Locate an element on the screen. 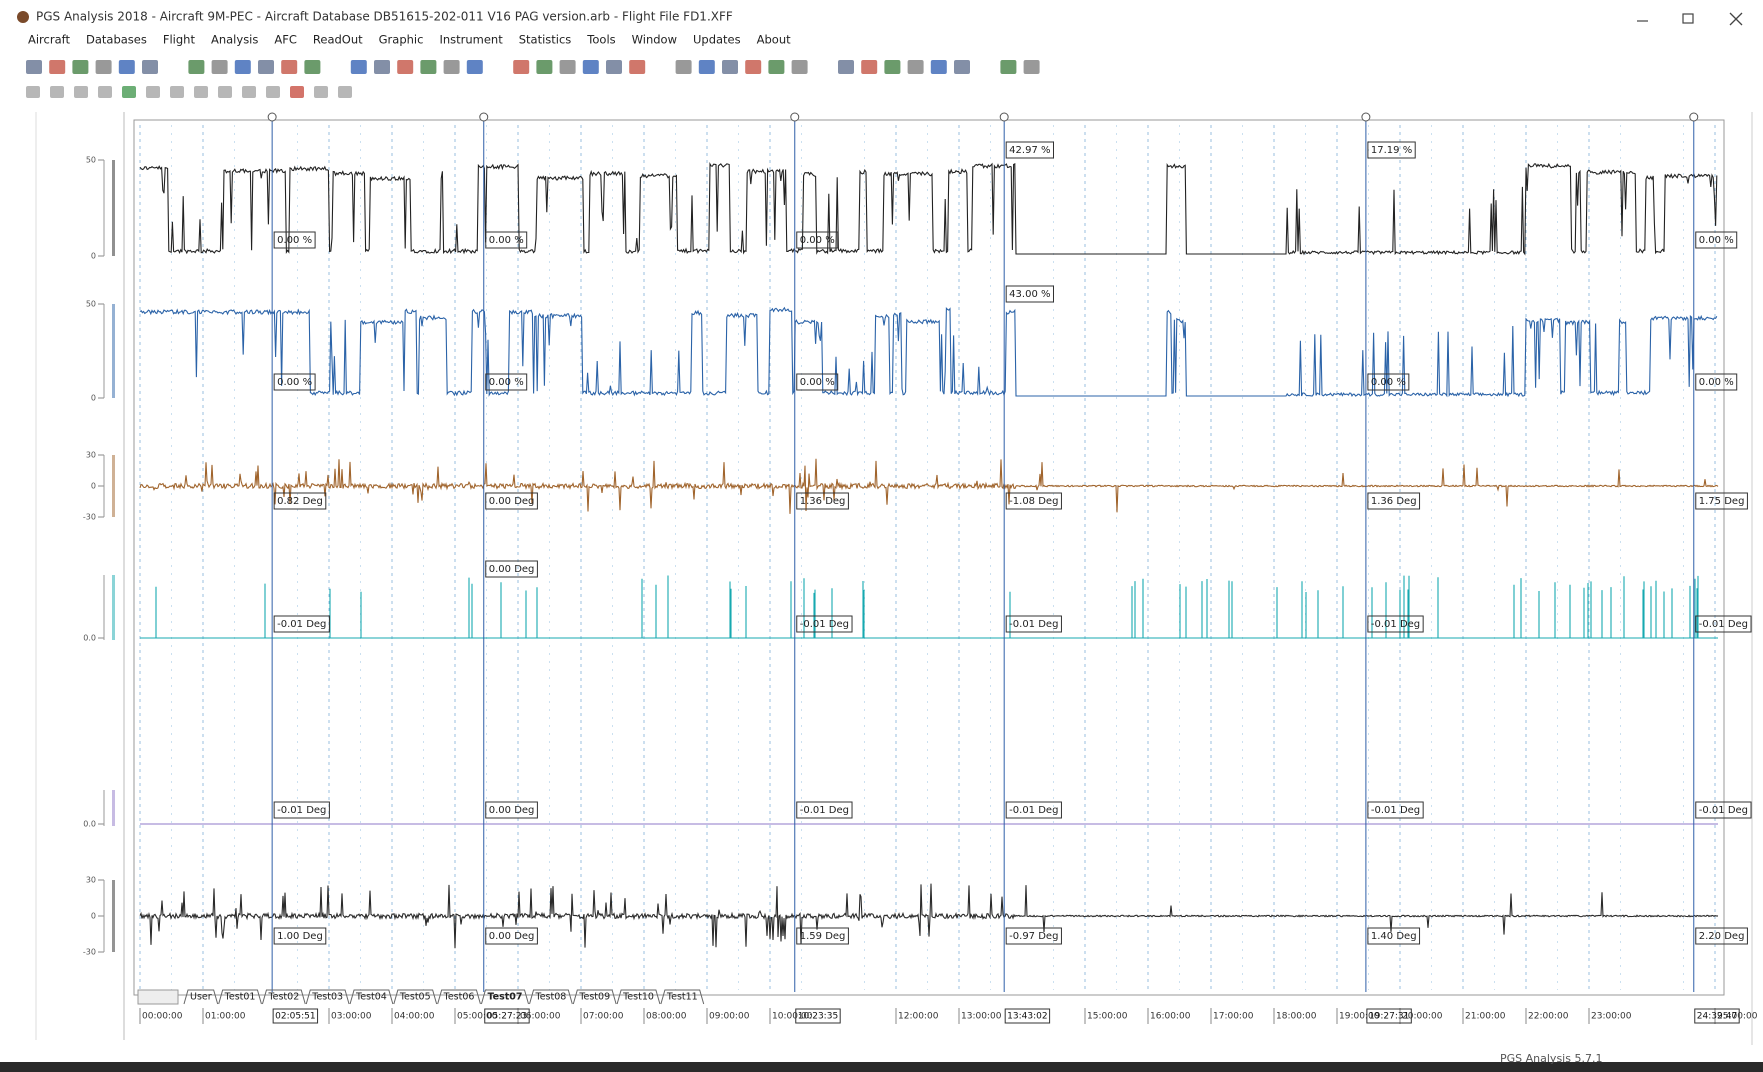 Image resolution: width=1763 pixels, height=1072 pixels. sheet-tab: User is located at coordinates (201, 997).